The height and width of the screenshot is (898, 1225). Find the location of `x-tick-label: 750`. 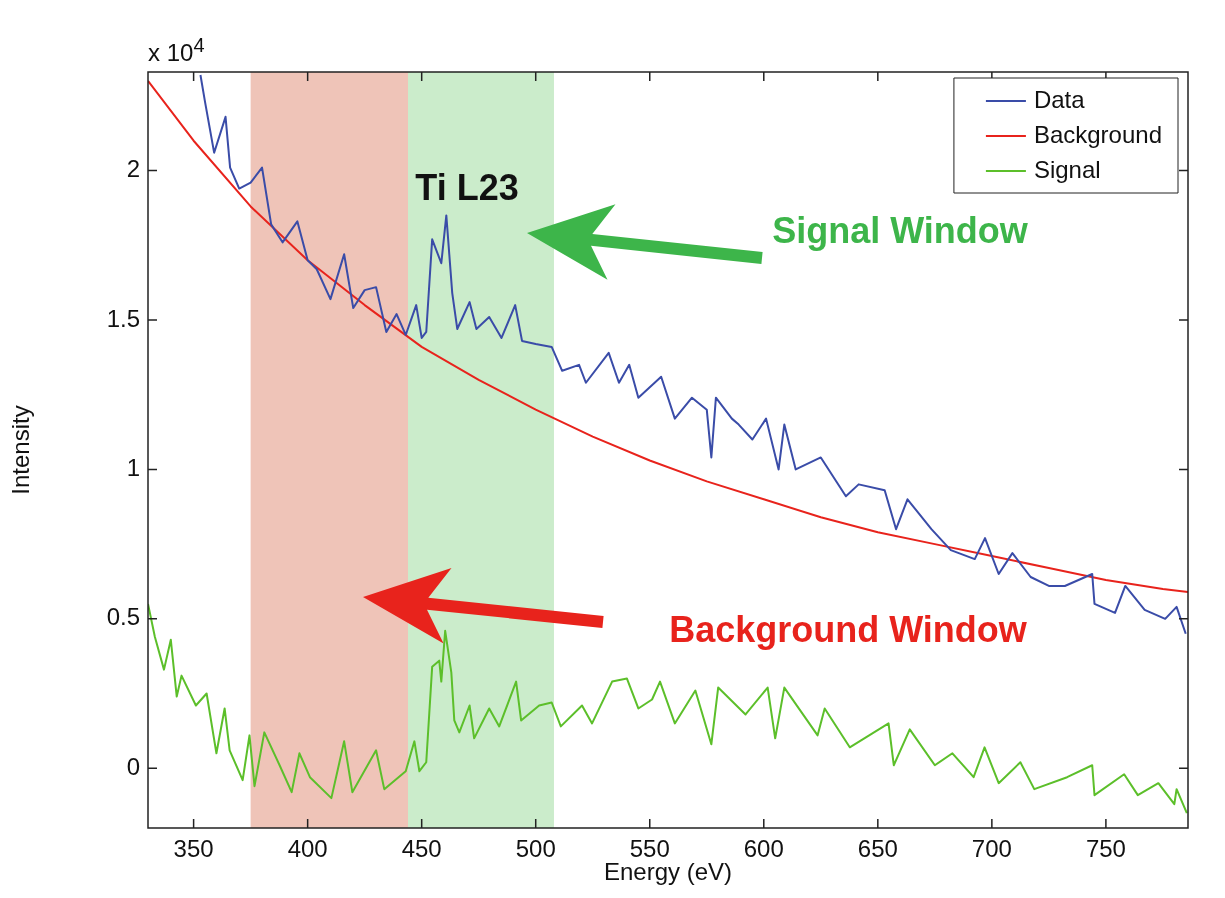

x-tick-label: 750 is located at coordinates (1105, 849).